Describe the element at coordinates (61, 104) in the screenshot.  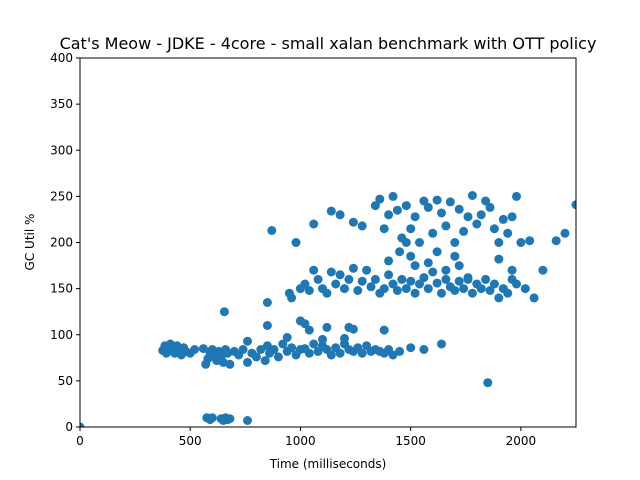
I see `y-tick-label: 350` at that location.